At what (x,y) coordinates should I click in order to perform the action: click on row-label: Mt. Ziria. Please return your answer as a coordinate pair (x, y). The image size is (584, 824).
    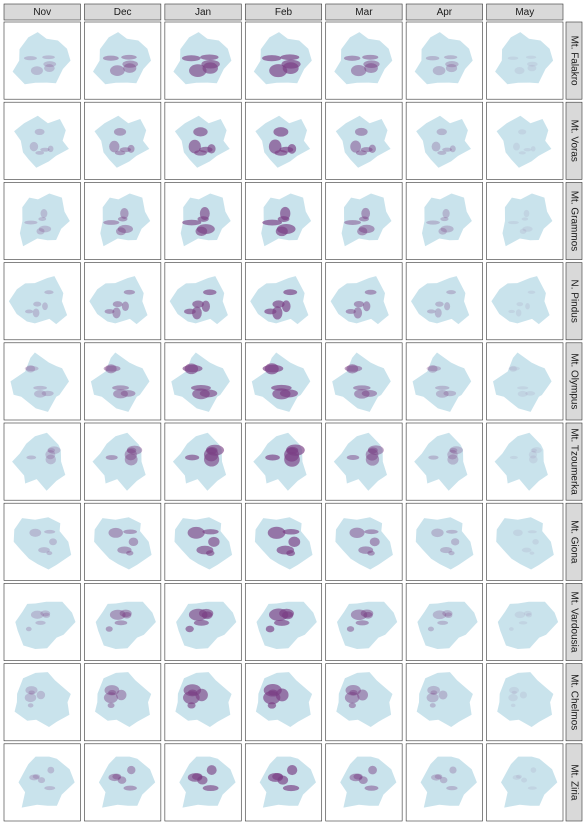
    Looking at the image, I should click on (573, 782).